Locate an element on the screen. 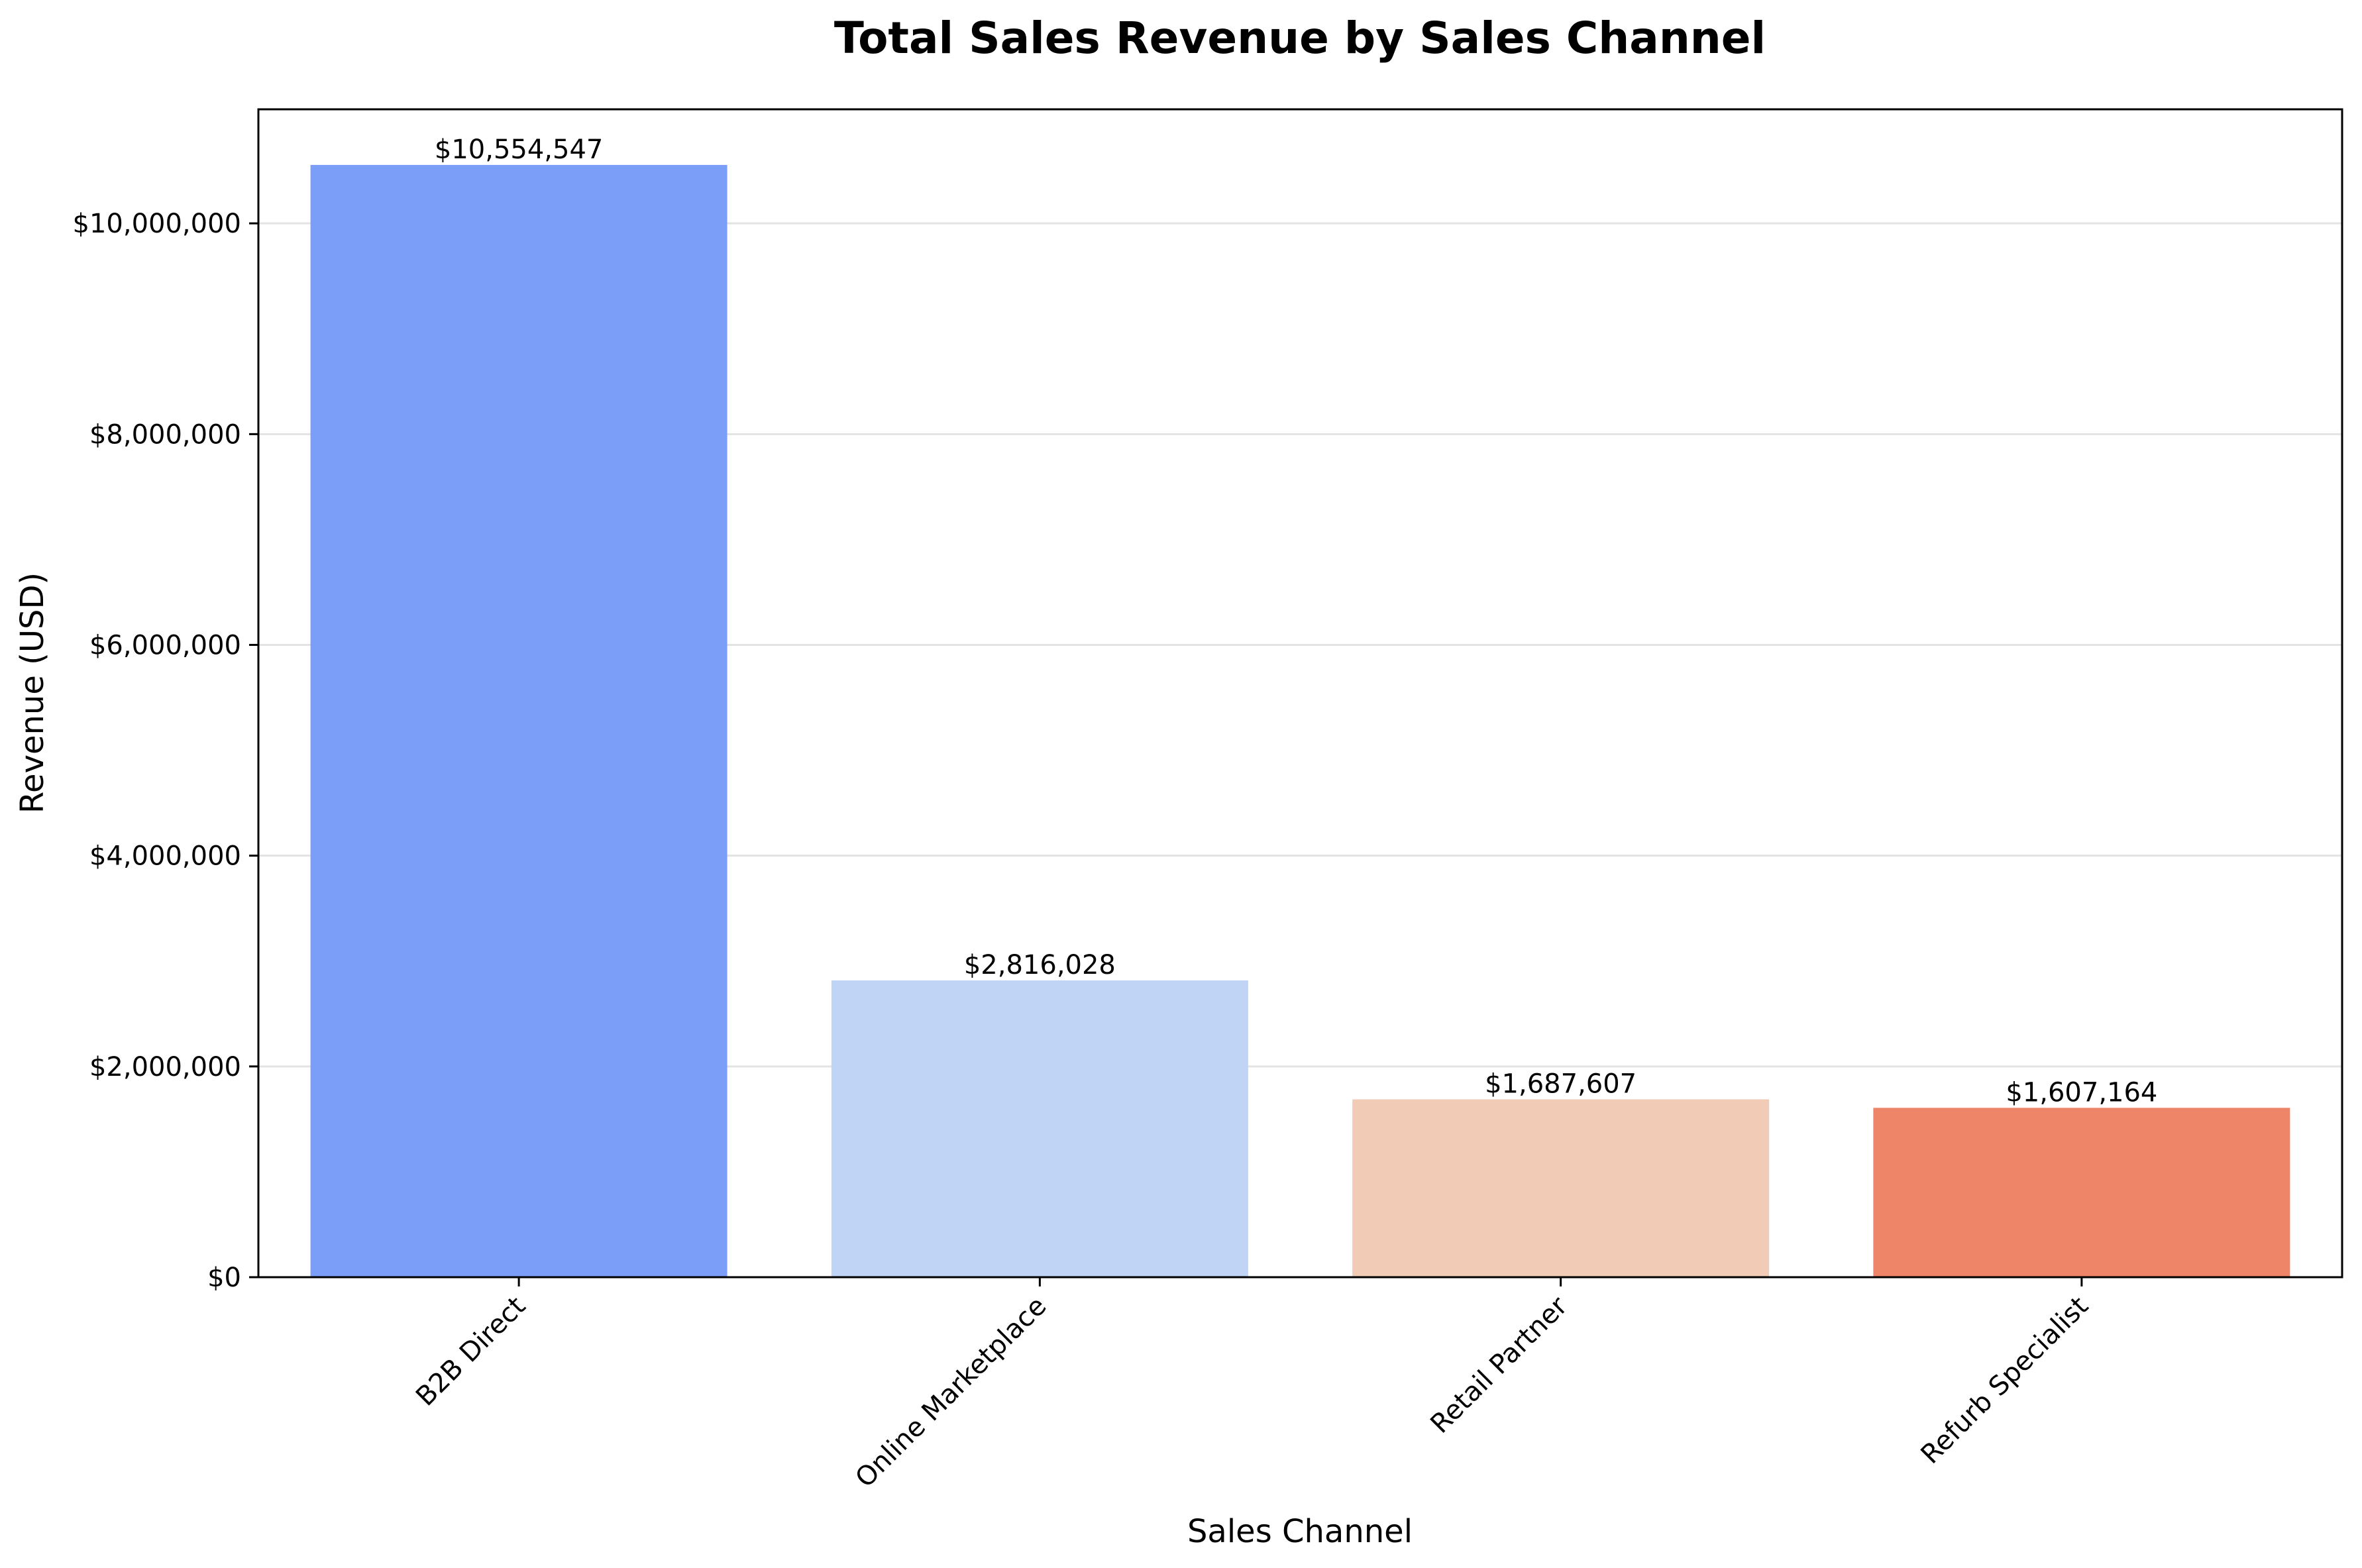  bar-value-label: $1,607,164 is located at coordinates (2081, 1092).